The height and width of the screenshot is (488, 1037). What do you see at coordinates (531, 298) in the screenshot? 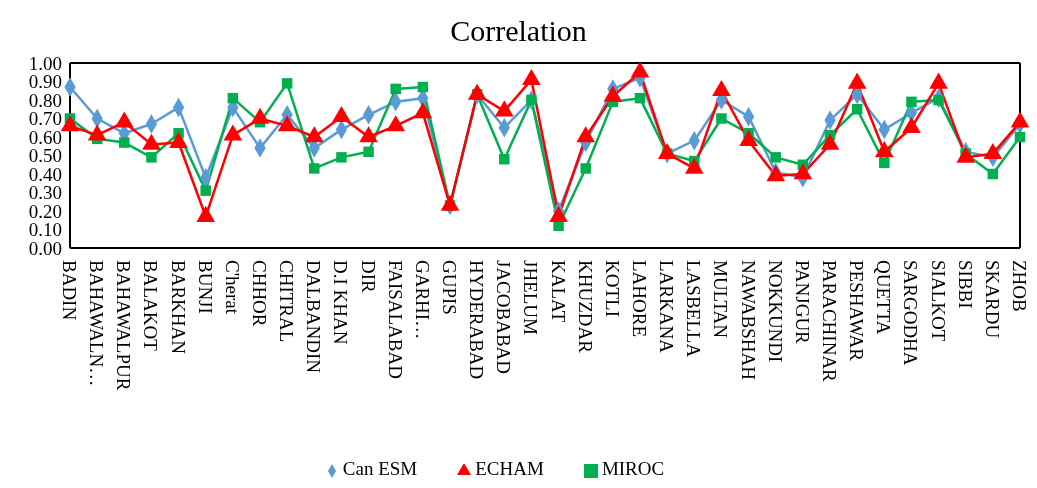
I see `x-tick-label: JHELUM` at bounding box center [531, 298].